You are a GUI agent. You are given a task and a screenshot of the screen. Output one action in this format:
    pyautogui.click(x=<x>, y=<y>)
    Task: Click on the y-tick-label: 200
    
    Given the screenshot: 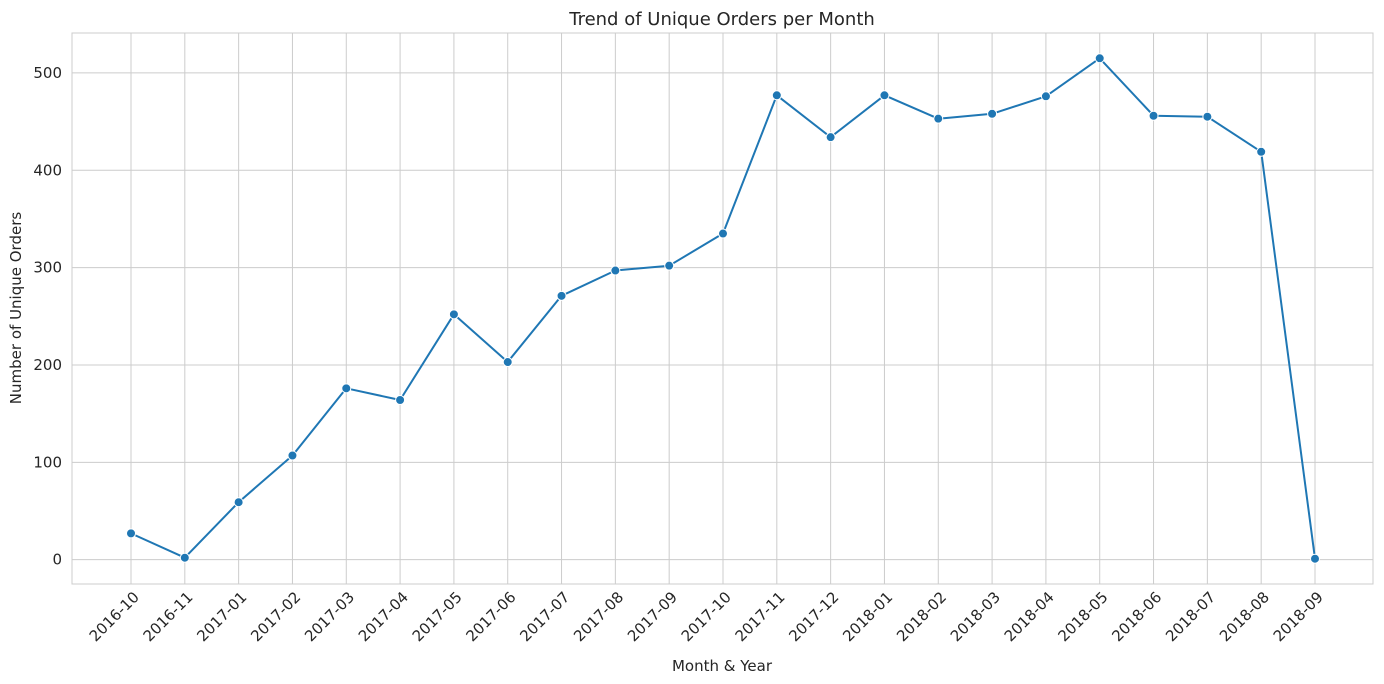 What is the action you would take?
    pyautogui.click(x=47, y=365)
    